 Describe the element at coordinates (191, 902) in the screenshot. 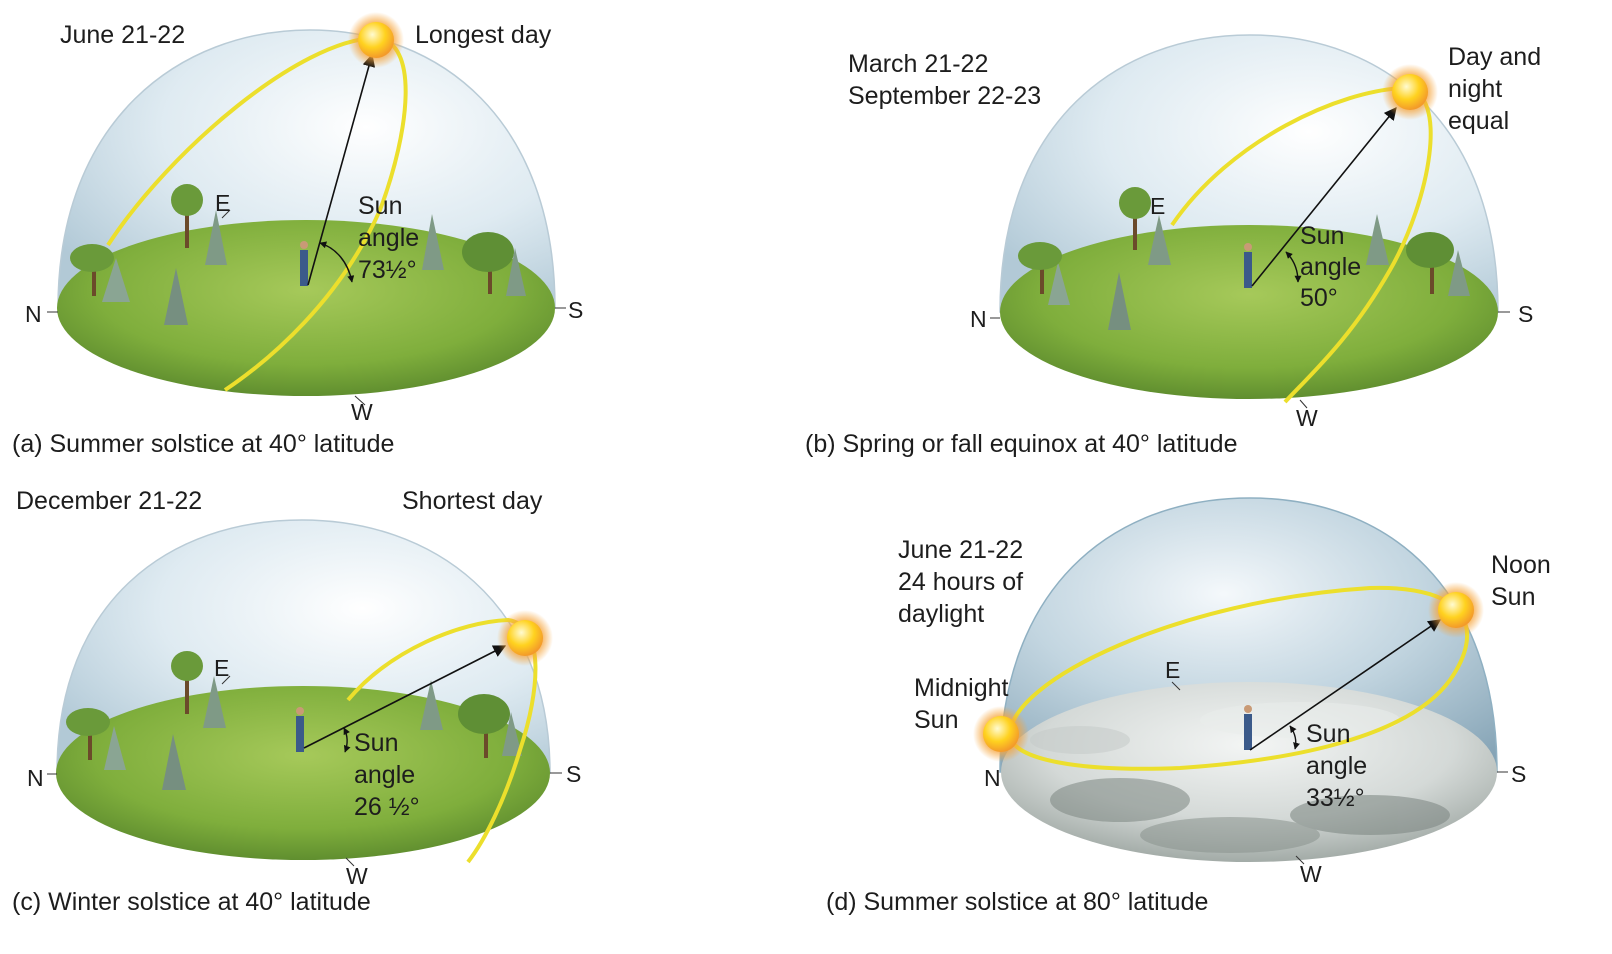

I see `panel-caption: (c) Winter solstice at 40° latitude` at that location.